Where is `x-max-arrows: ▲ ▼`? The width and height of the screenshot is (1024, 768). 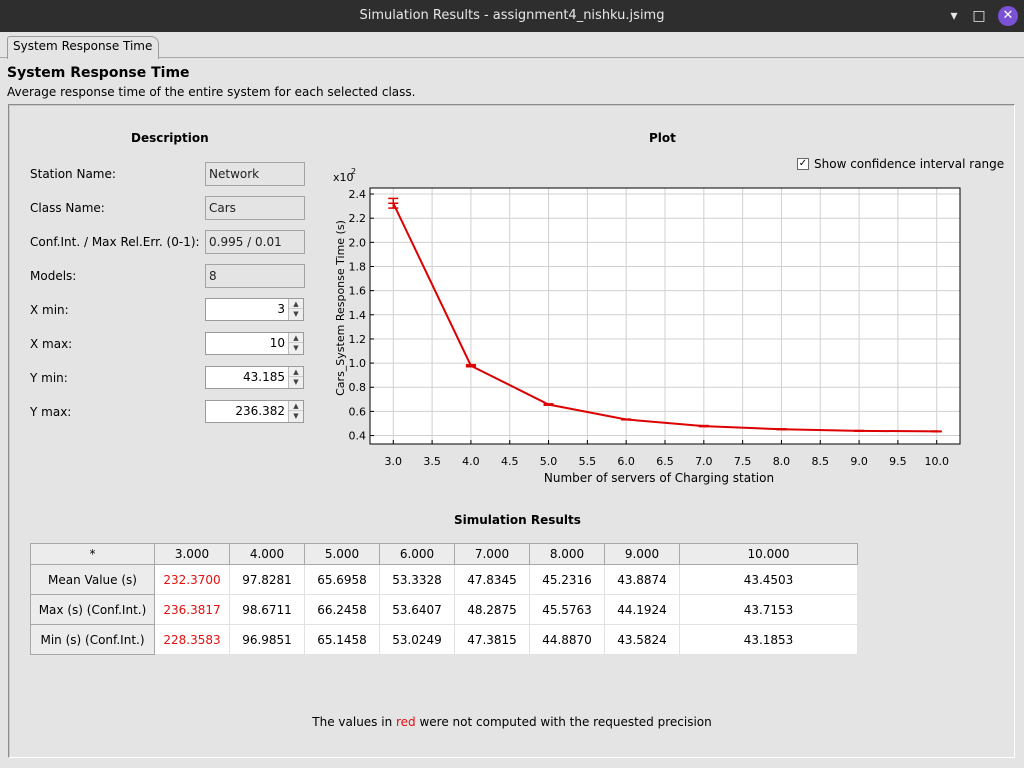
x-max-arrows: ▲ ▼ is located at coordinates (295, 343).